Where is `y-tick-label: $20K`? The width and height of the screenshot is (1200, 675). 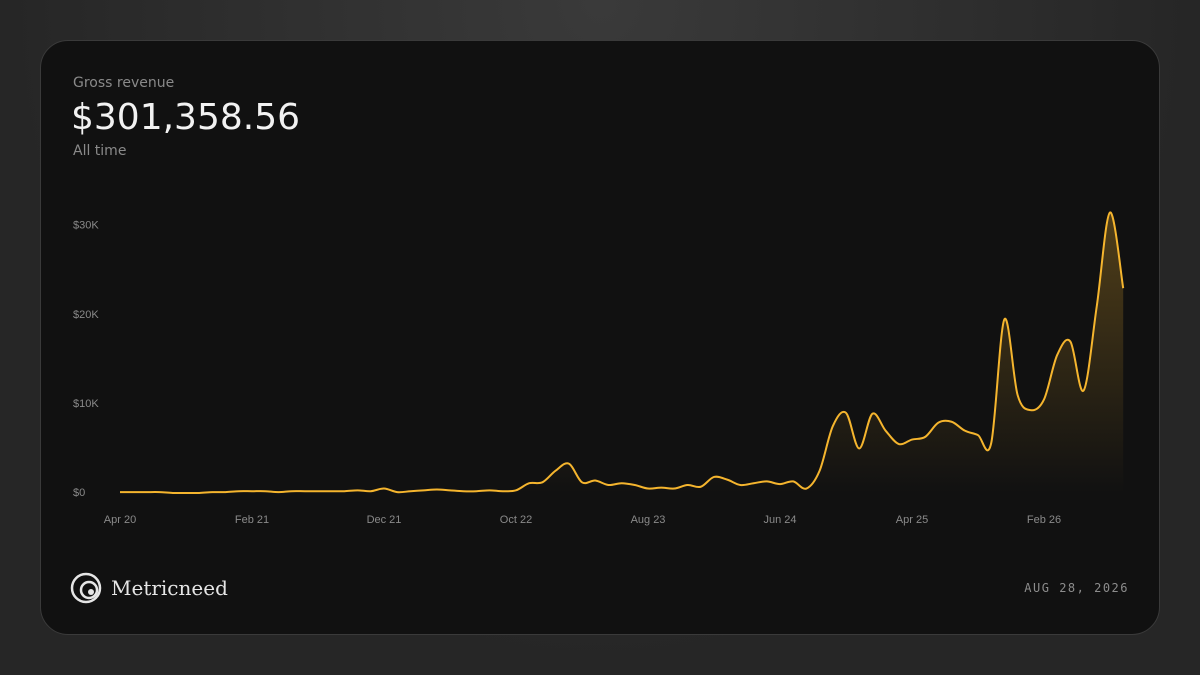 y-tick-label: $20K is located at coordinates (86, 315).